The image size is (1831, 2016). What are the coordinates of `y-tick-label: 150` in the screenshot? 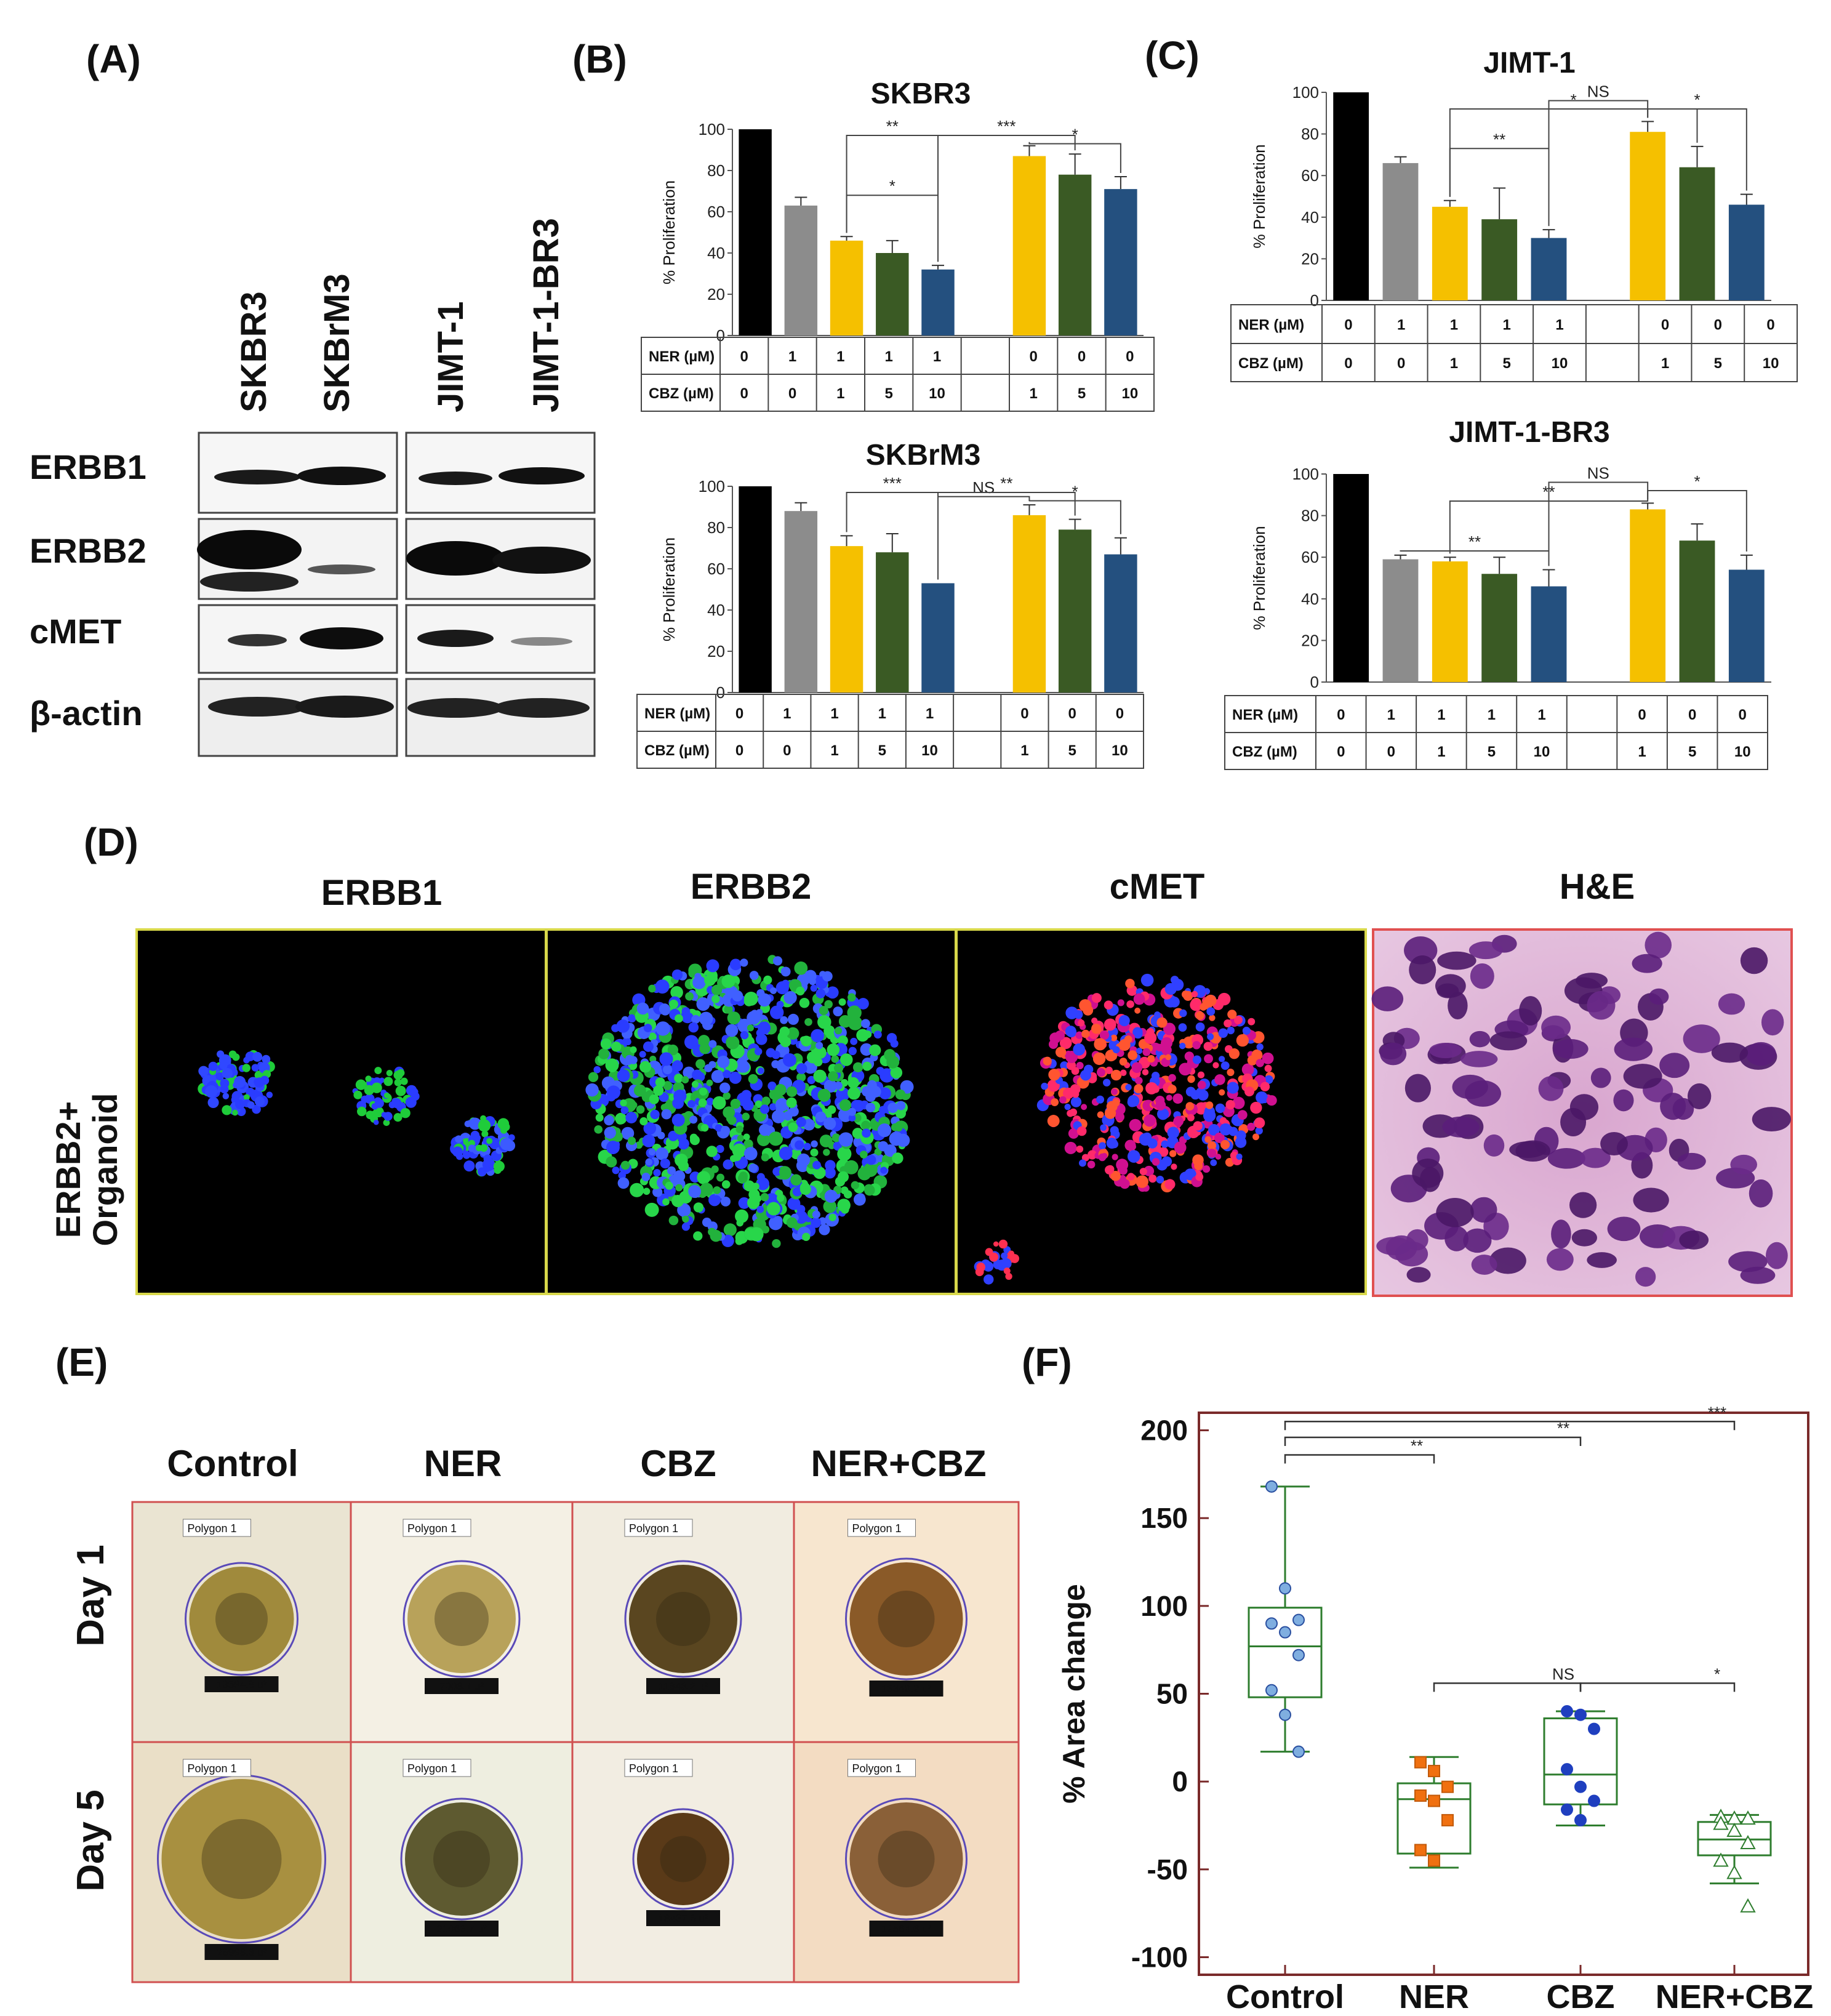 It's located at (1164, 1518).